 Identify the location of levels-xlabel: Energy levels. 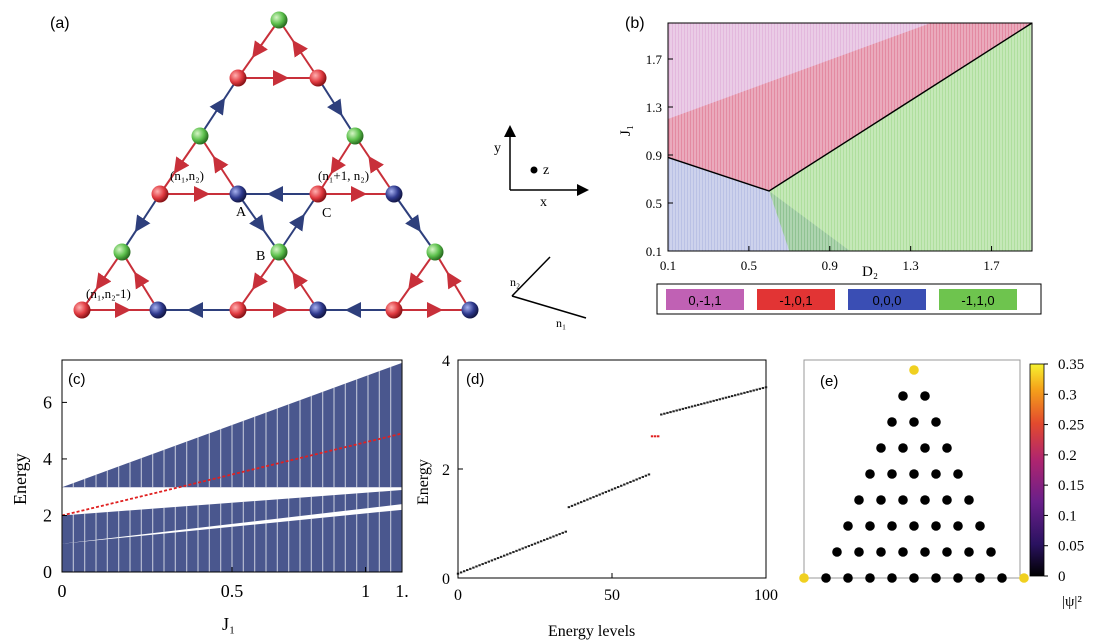
(591, 631).